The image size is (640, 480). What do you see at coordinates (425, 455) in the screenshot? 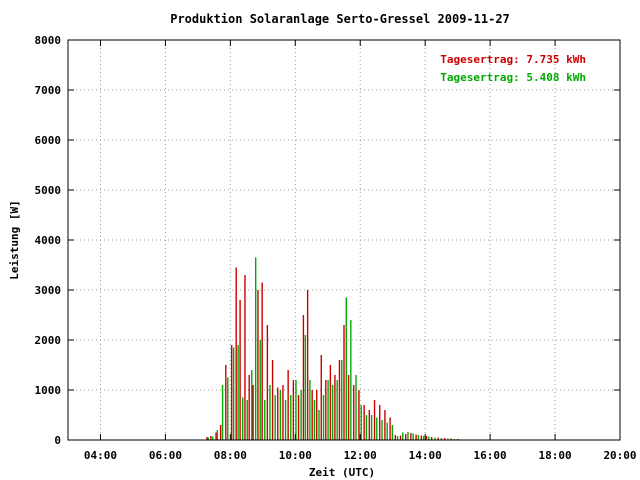
I see `x-tick-label: 14:00` at bounding box center [425, 455].